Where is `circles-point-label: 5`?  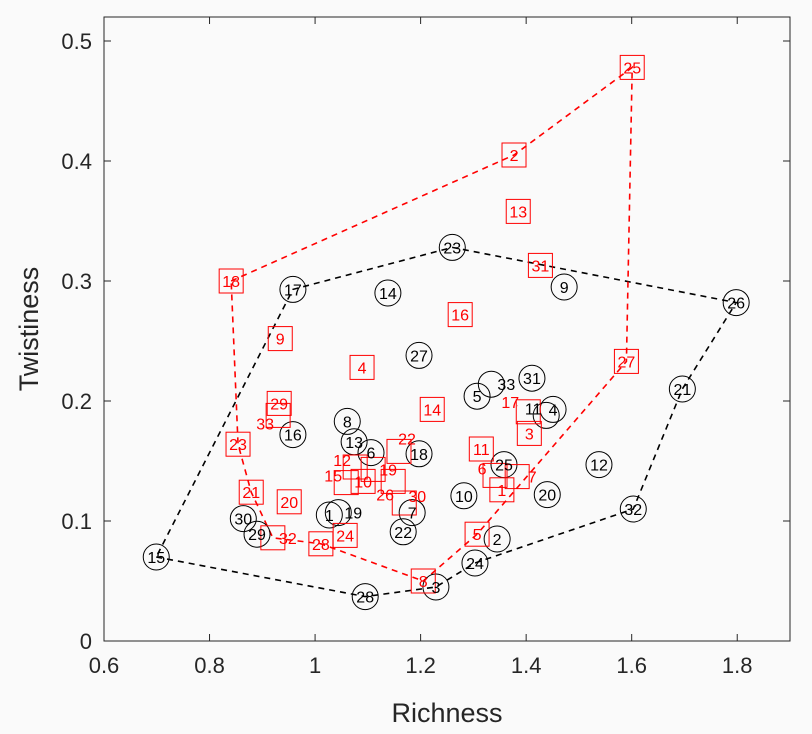 circles-point-label: 5 is located at coordinates (477, 397).